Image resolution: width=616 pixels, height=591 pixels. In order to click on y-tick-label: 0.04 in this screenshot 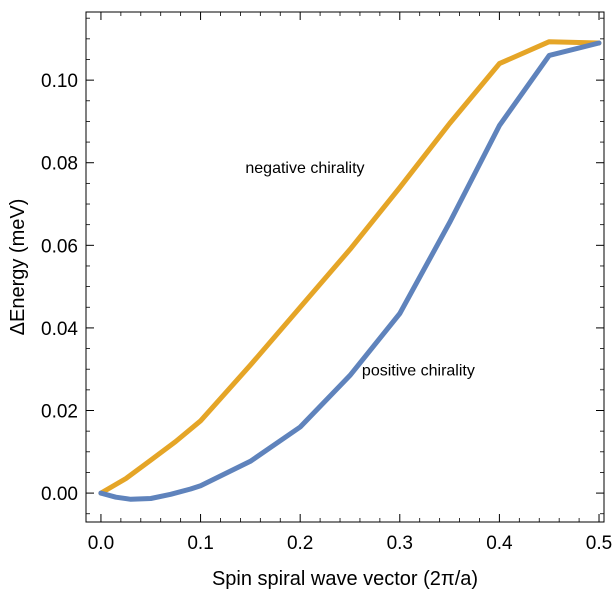, I will do `click(59, 329)`.